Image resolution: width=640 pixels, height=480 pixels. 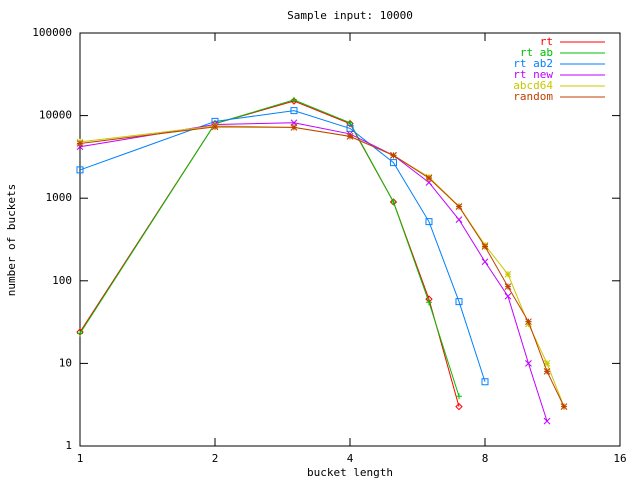 What do you see at coordinates (52, 32) in the screenshot?
I see `y-tick-label: 100000` at bounding box center [52, 32].